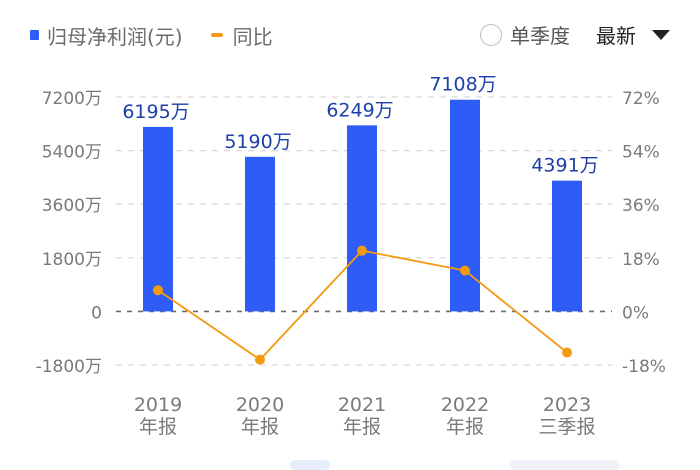  What do you see at coordinates (462, 85) in the screenshot?
I see `bar-value-label: 7108万` at bounding box center [462, 85].